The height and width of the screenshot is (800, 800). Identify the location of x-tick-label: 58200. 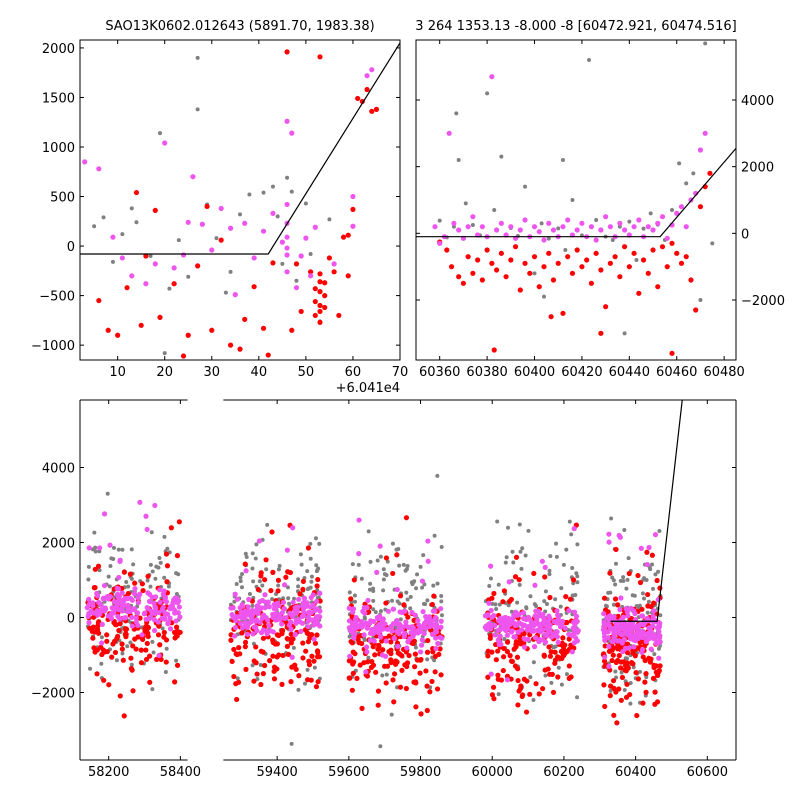
(108, 772).